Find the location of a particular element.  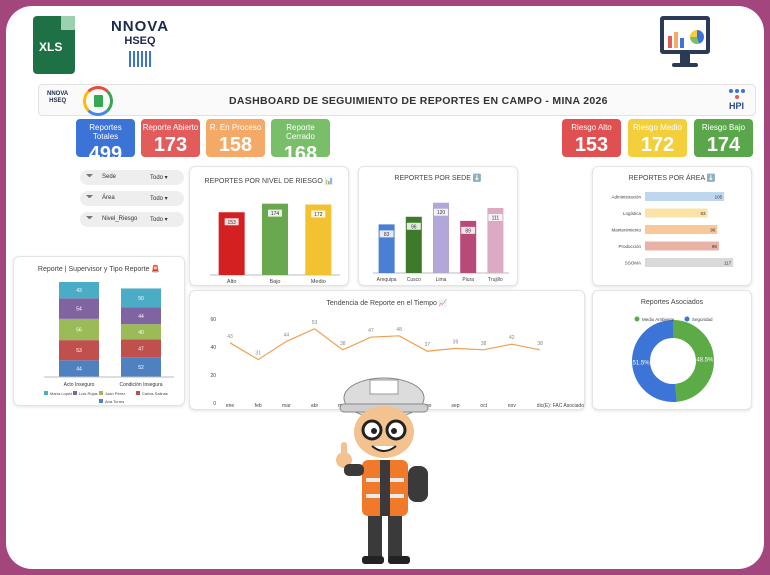

data-label: 83 is located at coordinates (387, 235).